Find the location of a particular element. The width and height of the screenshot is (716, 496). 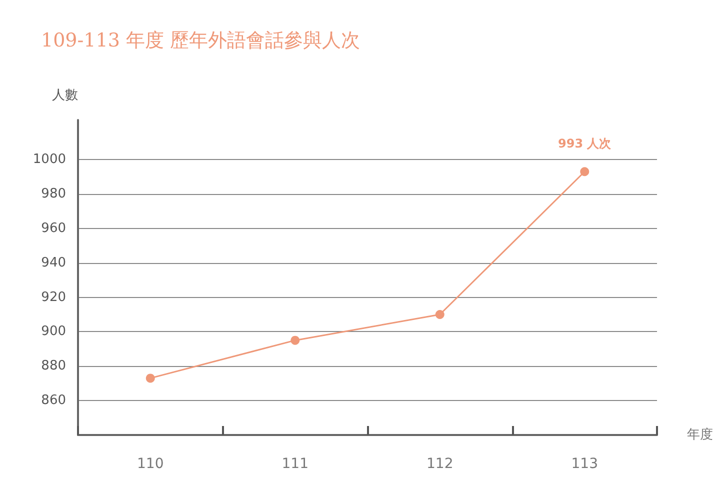

chart-title: 109-113 年度 歷年外語會話參與人次 is located at coordinates (200, 41).